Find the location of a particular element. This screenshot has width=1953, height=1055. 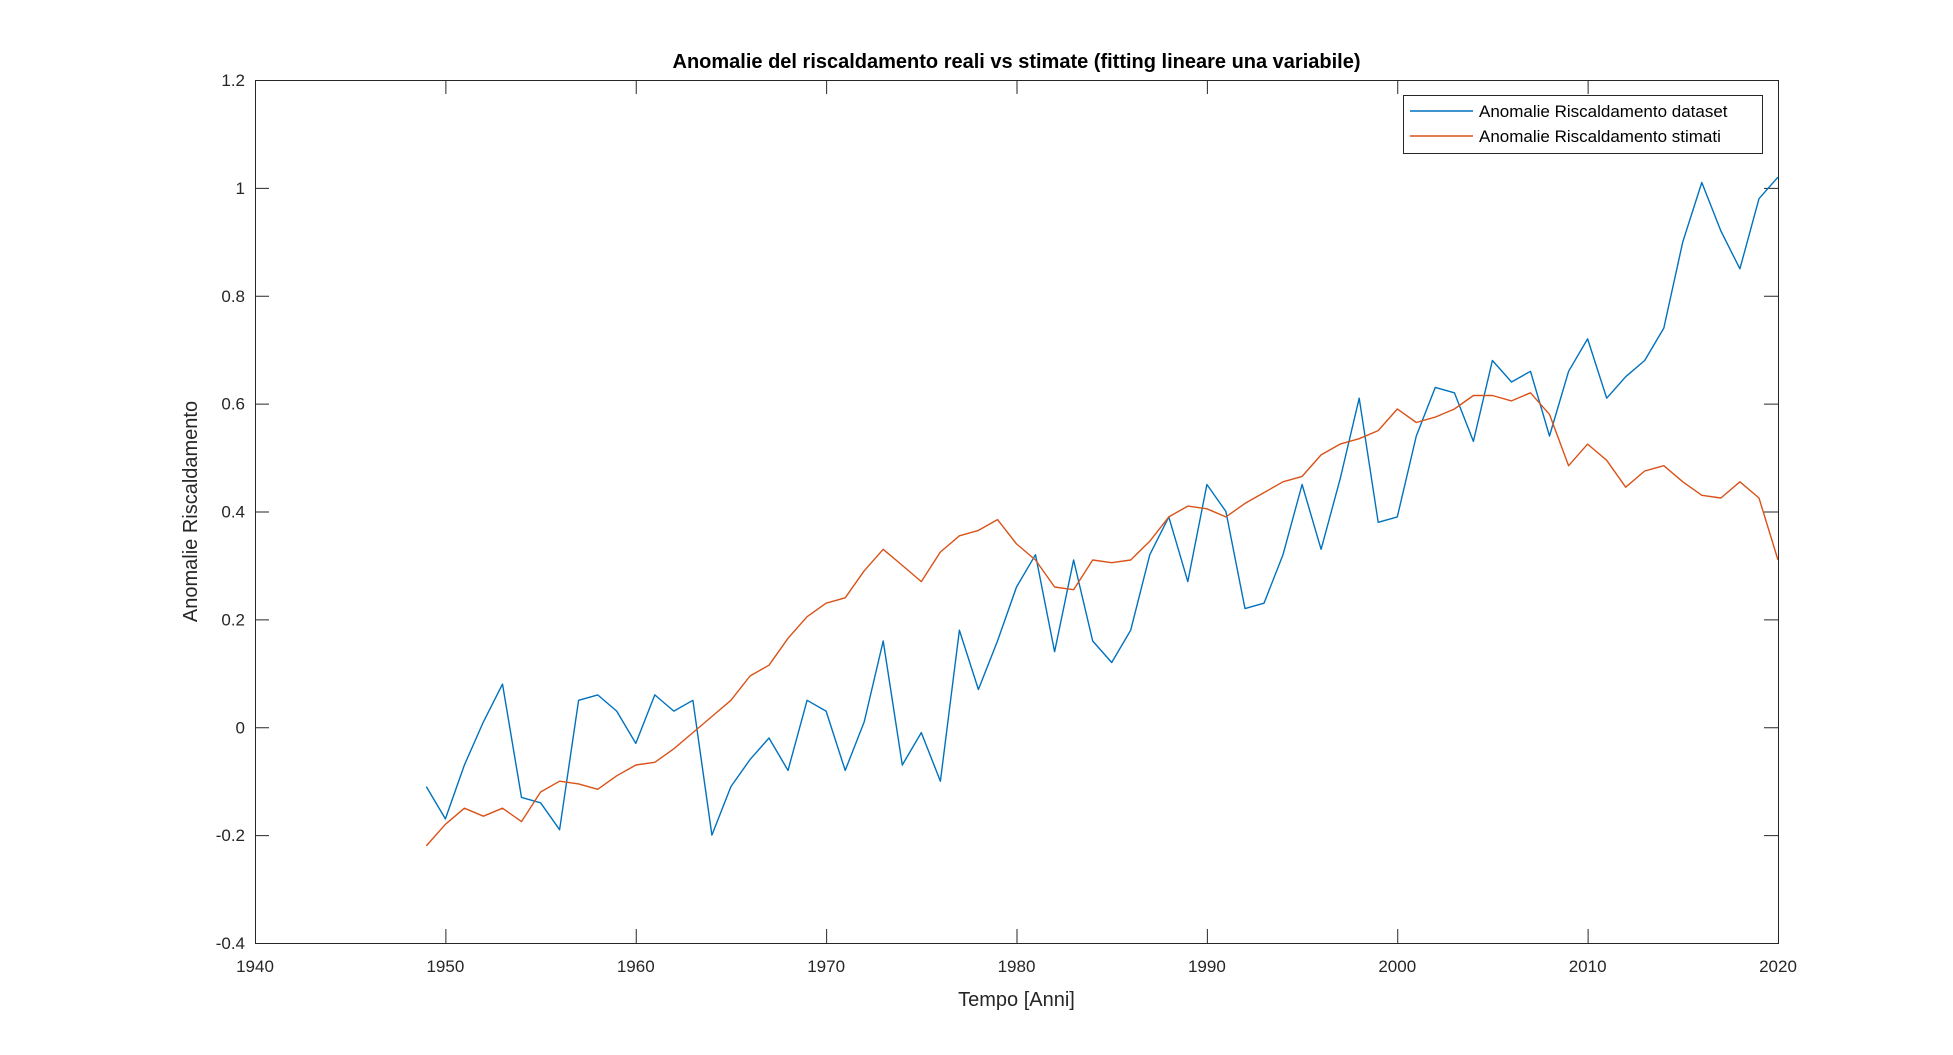

x-tick-label: 2000 is located at coordinates (1397, 966).